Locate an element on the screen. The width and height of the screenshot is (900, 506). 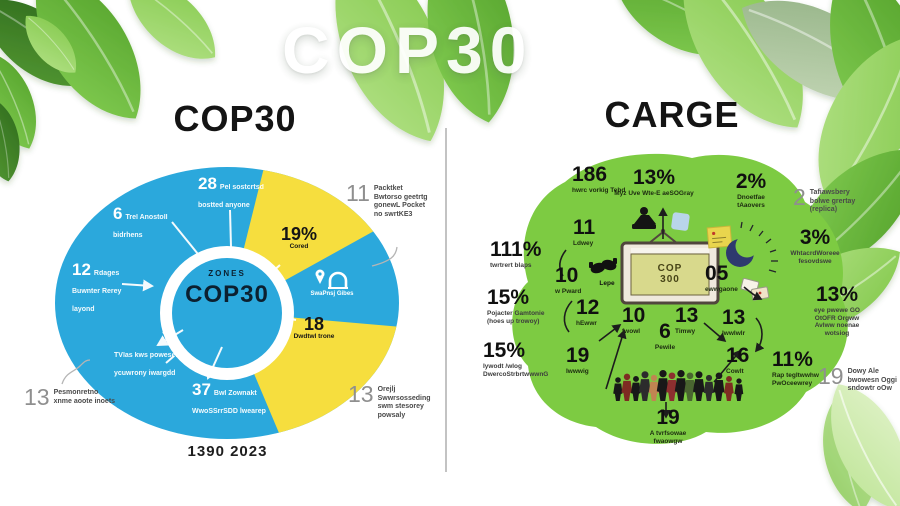
right-title: CARGE is located at coordinates (672, 114).